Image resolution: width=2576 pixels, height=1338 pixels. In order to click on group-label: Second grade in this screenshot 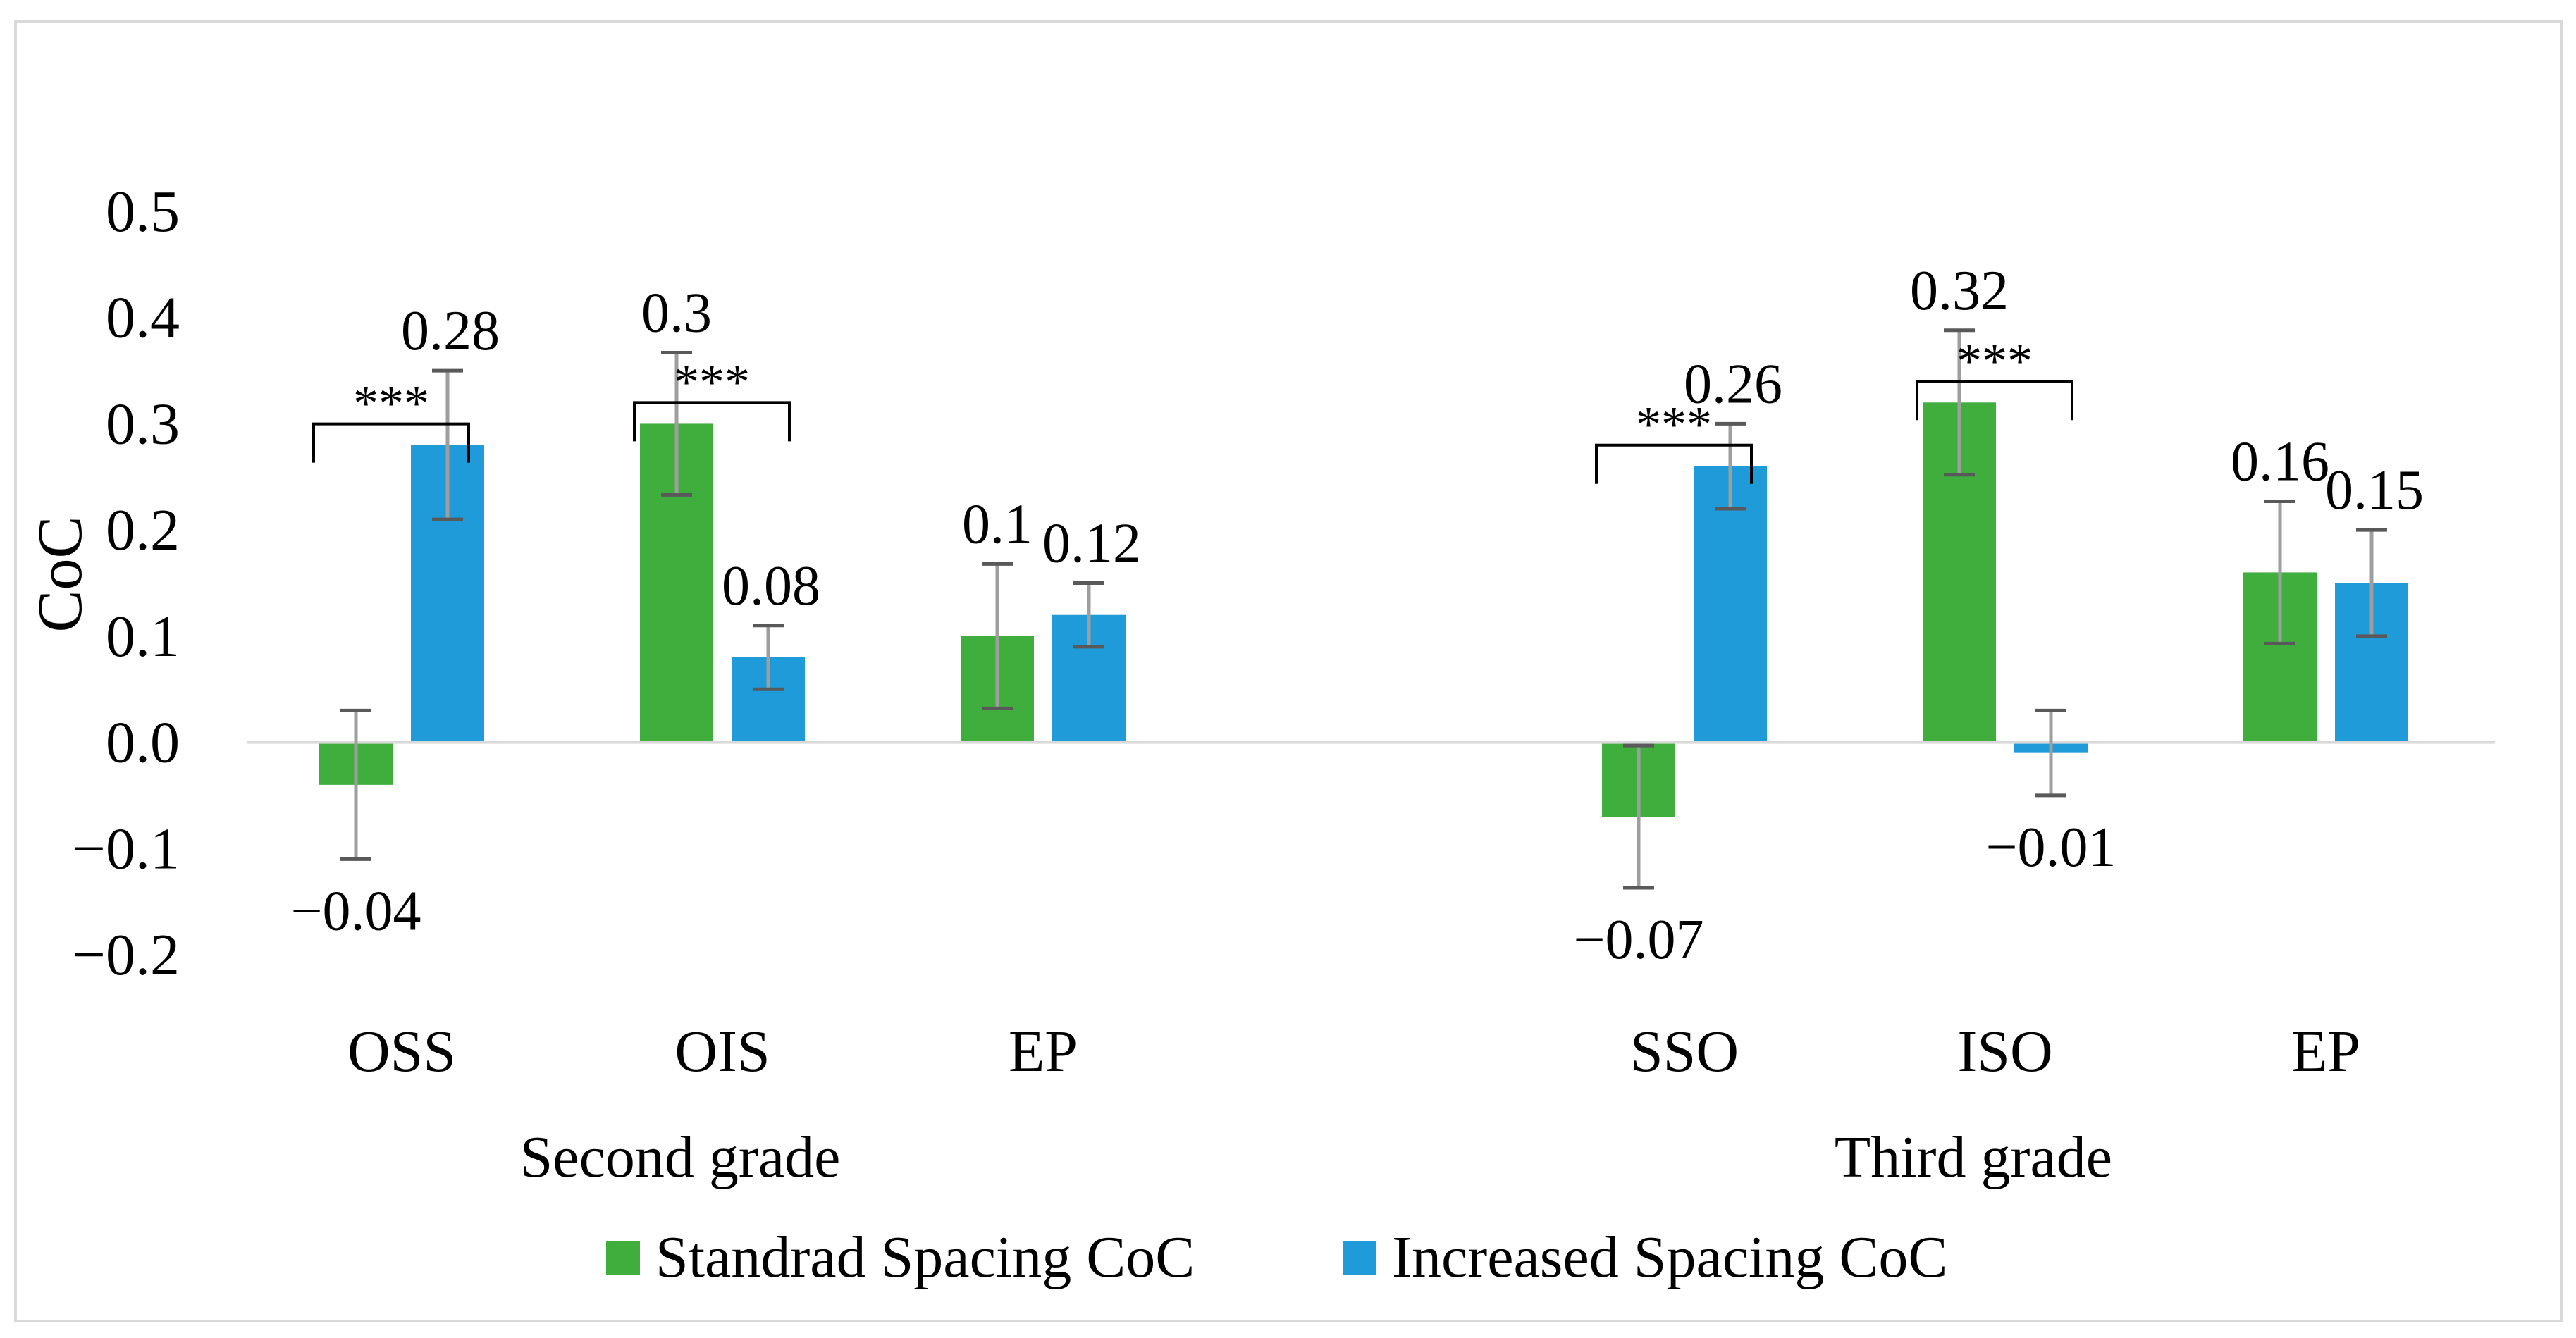, I will do `click(680, 1157)`.